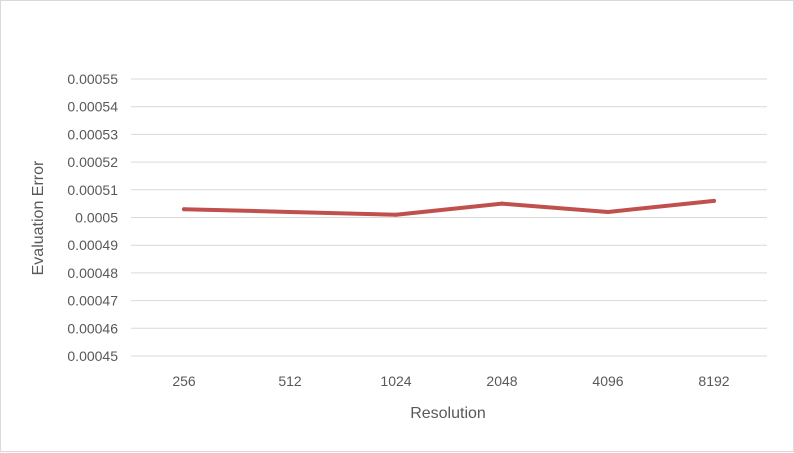 The height and width of the screenshot is (453, 794). I want to click on y-tick-label: 0.00045, so click(92, 356).